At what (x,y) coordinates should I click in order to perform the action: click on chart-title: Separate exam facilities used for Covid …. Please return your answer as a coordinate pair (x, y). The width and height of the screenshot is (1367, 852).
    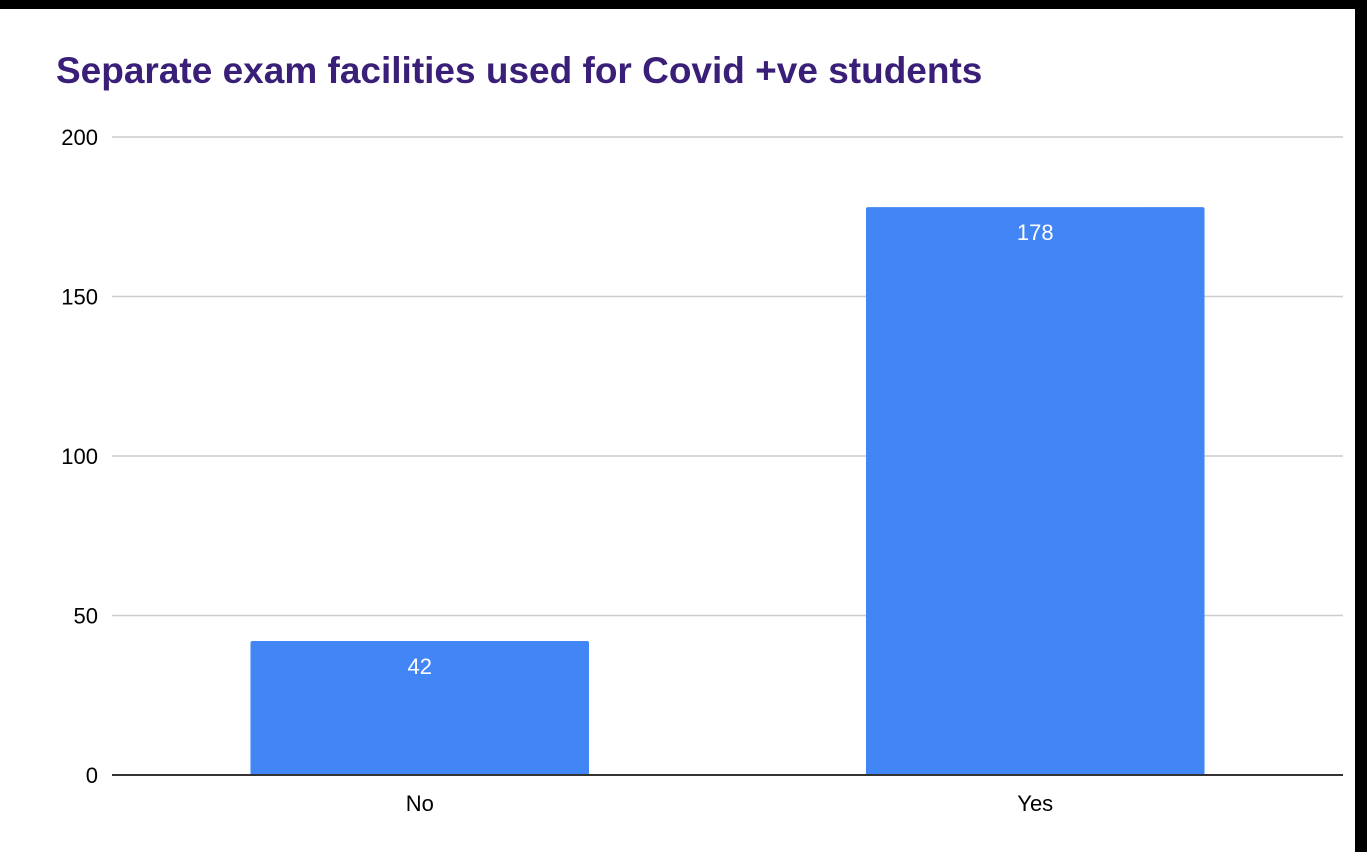
    Looking at the image, I should click on (519, 70).